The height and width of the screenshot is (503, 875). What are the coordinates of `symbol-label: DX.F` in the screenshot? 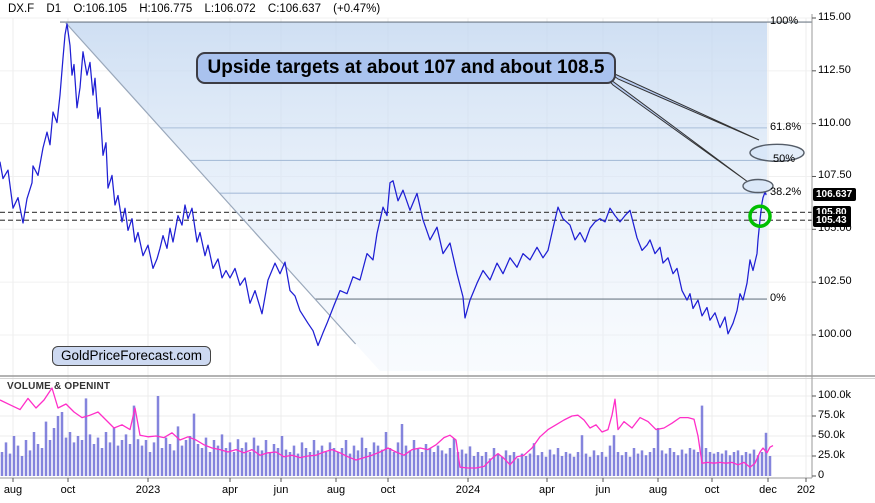 It's located at (21, 9).